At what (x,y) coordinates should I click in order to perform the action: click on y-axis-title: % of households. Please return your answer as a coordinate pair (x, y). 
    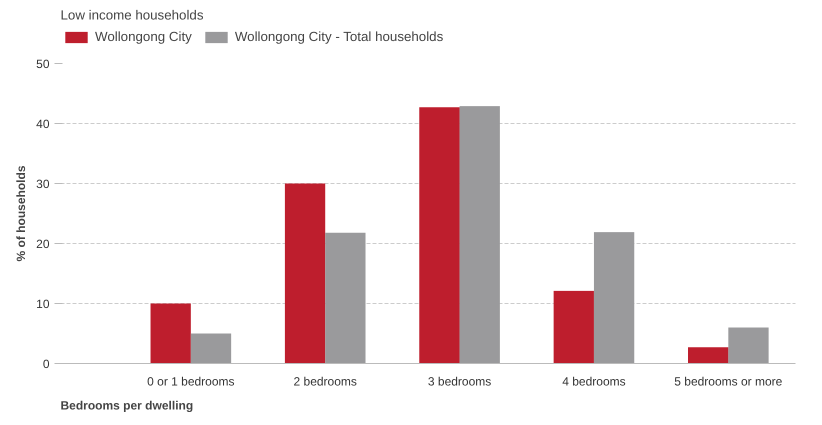
    Looking at the image, I should click on (21, 213).